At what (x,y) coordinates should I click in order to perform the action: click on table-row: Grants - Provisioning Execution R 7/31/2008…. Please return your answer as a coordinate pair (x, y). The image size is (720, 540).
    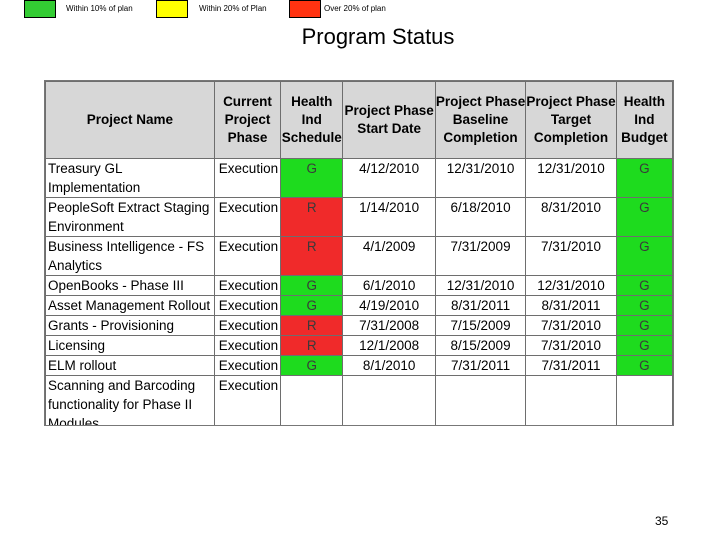
    Looking at the image, I should click on (359, 325).